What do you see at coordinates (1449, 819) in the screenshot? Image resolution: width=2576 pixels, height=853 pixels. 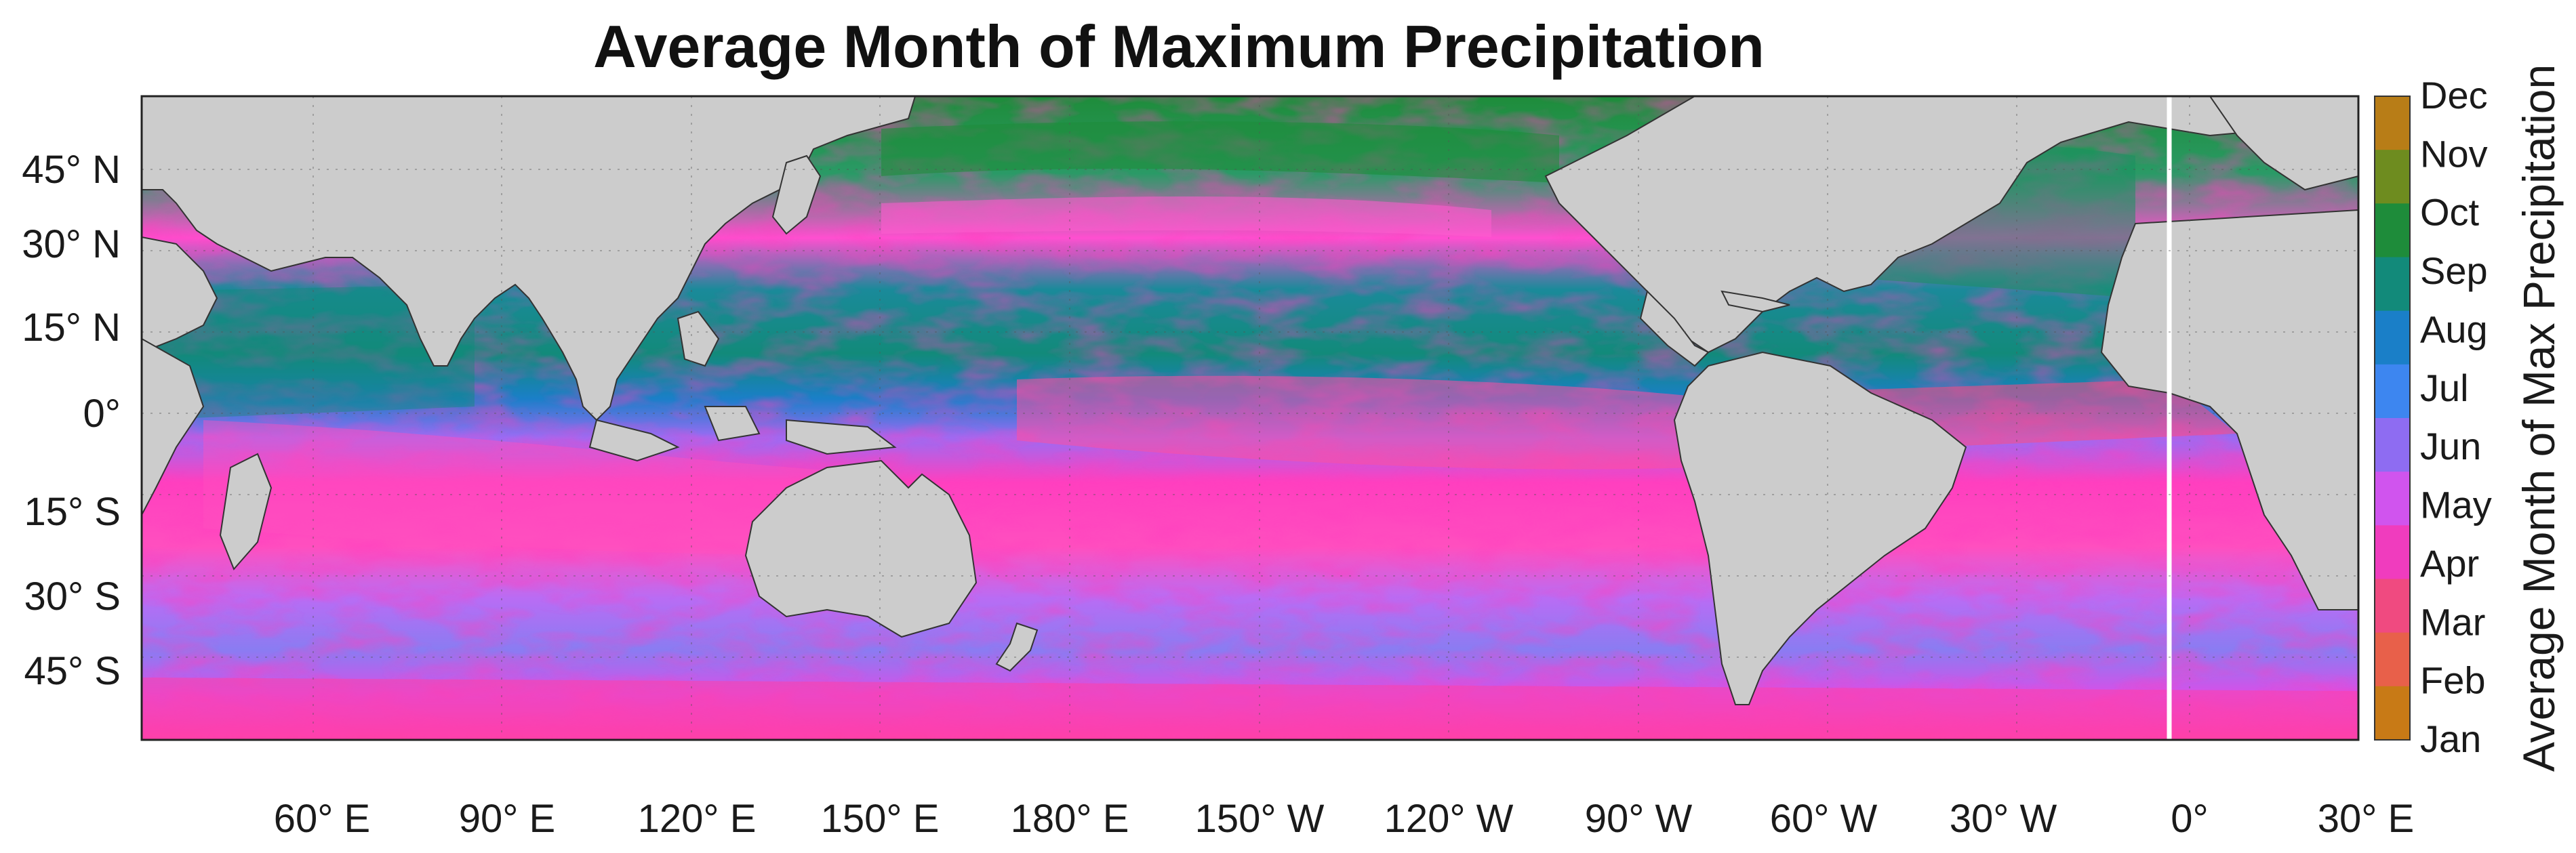 I see `lon-tick-label: 120° W` at bounding box center [1449, 819].